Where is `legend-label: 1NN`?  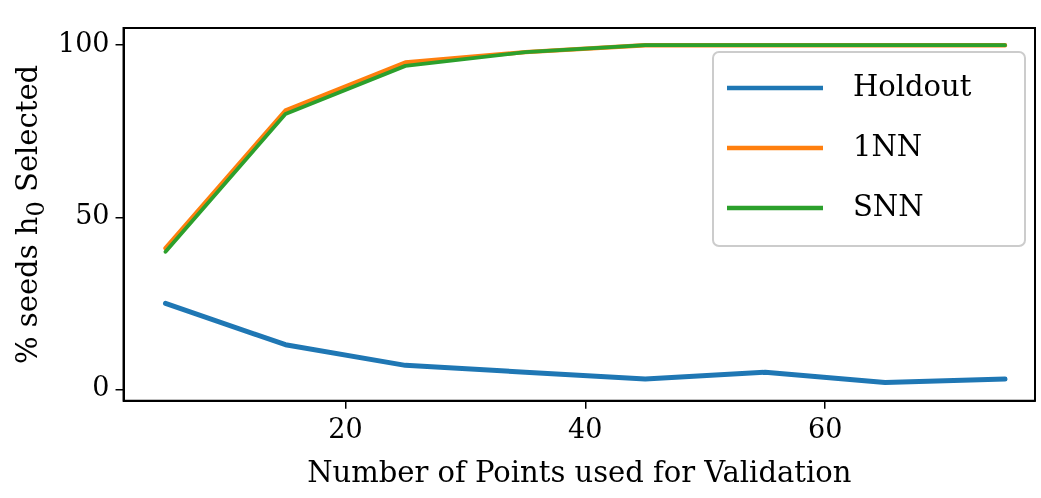 legend-label: 1NN is located at coordinates (888, 145).